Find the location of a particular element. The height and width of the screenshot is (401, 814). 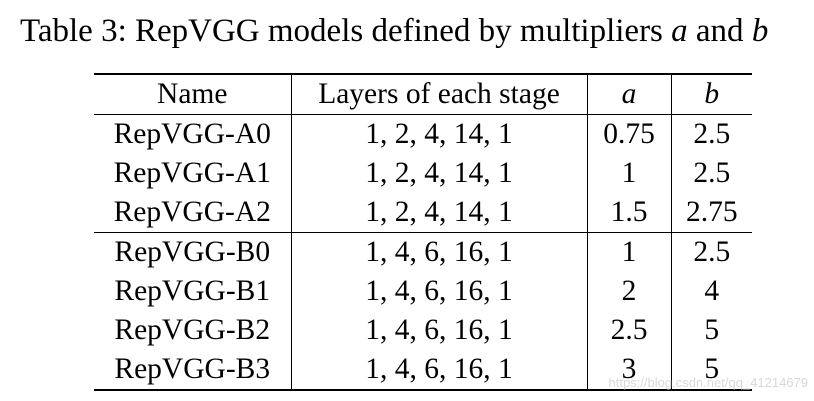

cell-a: 0.75 is located at coordinates (629, 134).